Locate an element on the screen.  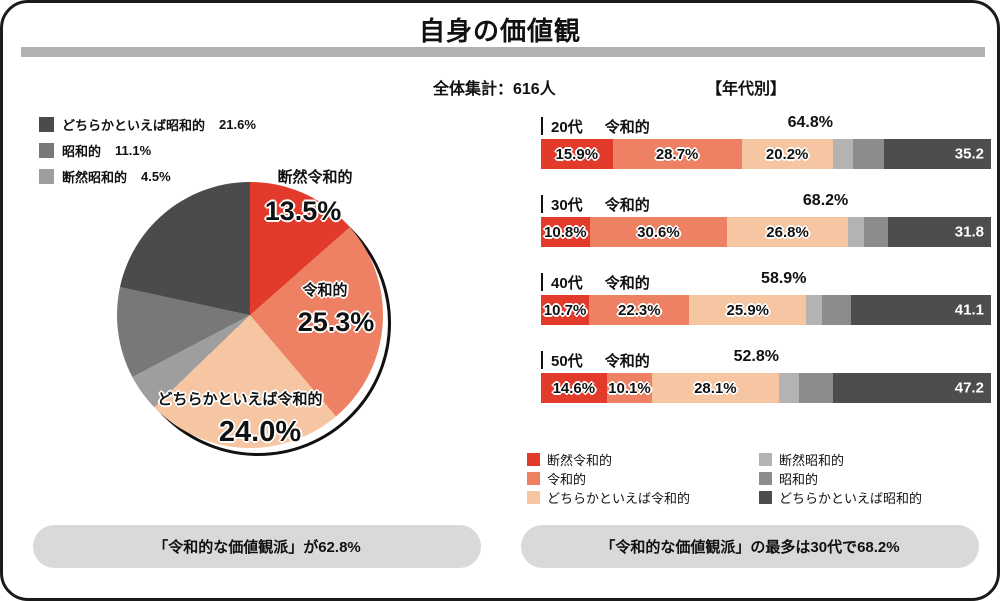
bar-segment-value: 25.9% is located at coordinates (748, 310).